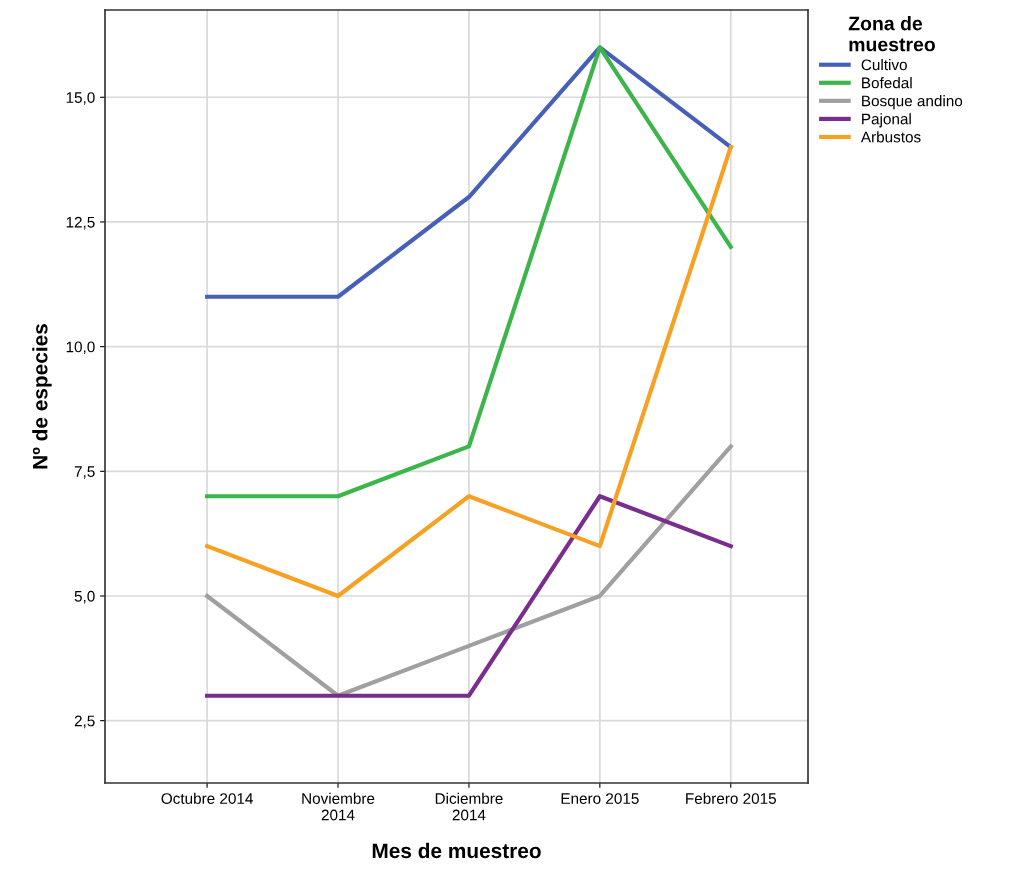  What do you see at coordinates (42, 396) in the screenshot?
I see `y-axis-title: Nº de especies` at bounding box center [42, 396].